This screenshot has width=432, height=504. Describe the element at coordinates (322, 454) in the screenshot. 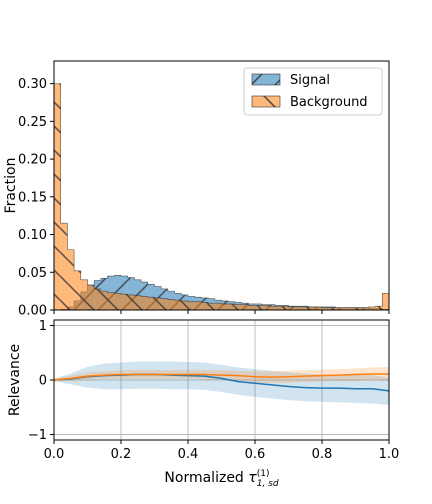

I see `x-tick-label: 0.8` at that location.